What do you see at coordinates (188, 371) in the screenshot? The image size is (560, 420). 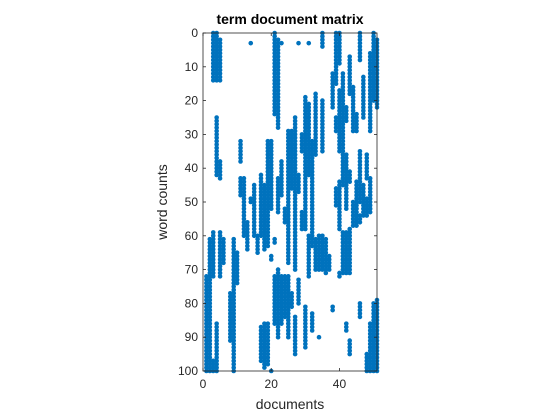 I see `y-tick-label: 100` at bounding box center [188, 371].